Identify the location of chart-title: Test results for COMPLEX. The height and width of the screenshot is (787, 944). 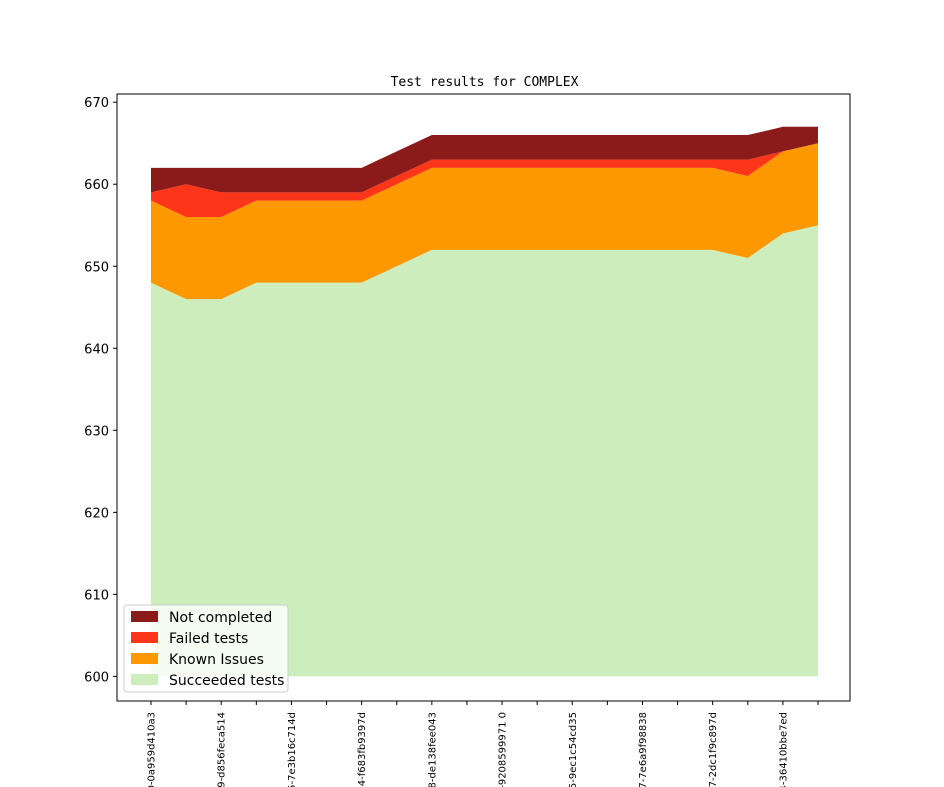
(485, 82).